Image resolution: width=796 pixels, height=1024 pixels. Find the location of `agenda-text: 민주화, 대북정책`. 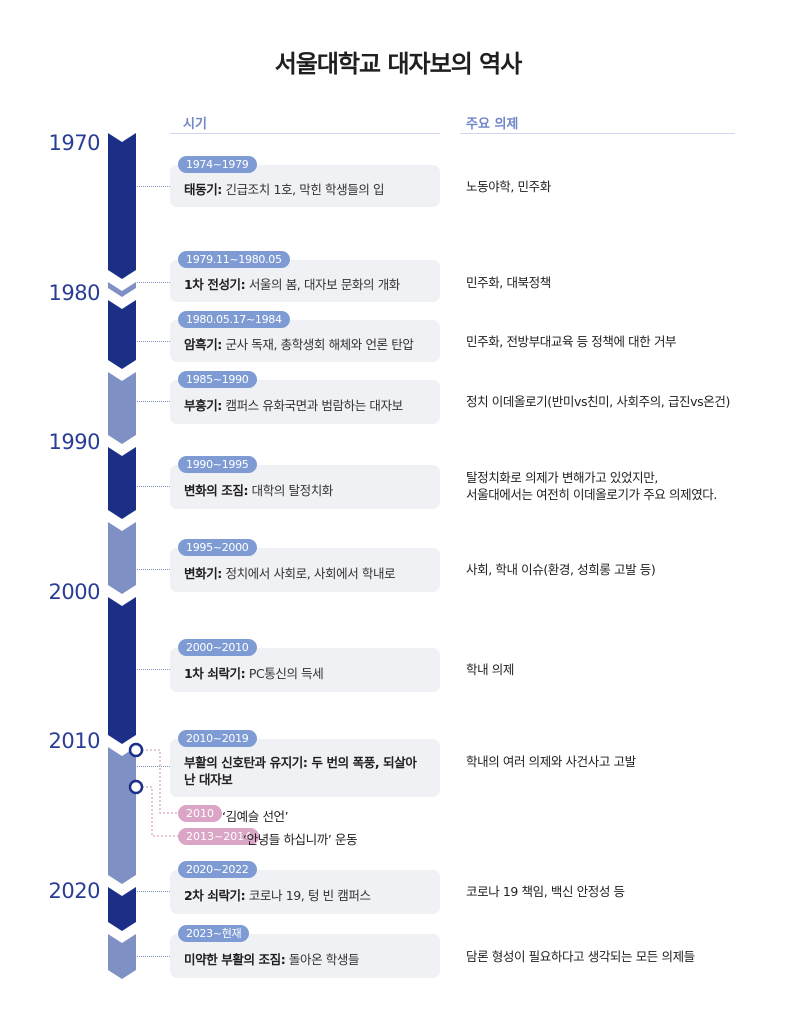

agenda-text: 민주화, 대북정책 is located at coordinates (508, 282).